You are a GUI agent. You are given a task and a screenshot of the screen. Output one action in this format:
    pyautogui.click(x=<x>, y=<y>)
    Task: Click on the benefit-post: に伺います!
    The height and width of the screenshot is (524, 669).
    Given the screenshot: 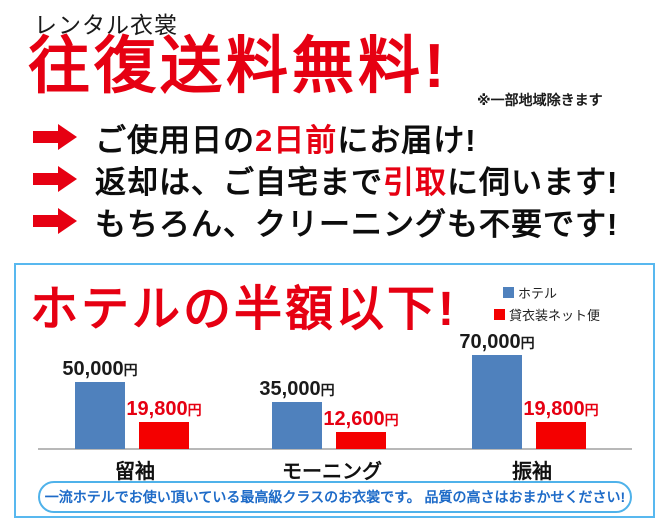 What is the action you would take?
    pyautogui.click(x=533, y=182)
    